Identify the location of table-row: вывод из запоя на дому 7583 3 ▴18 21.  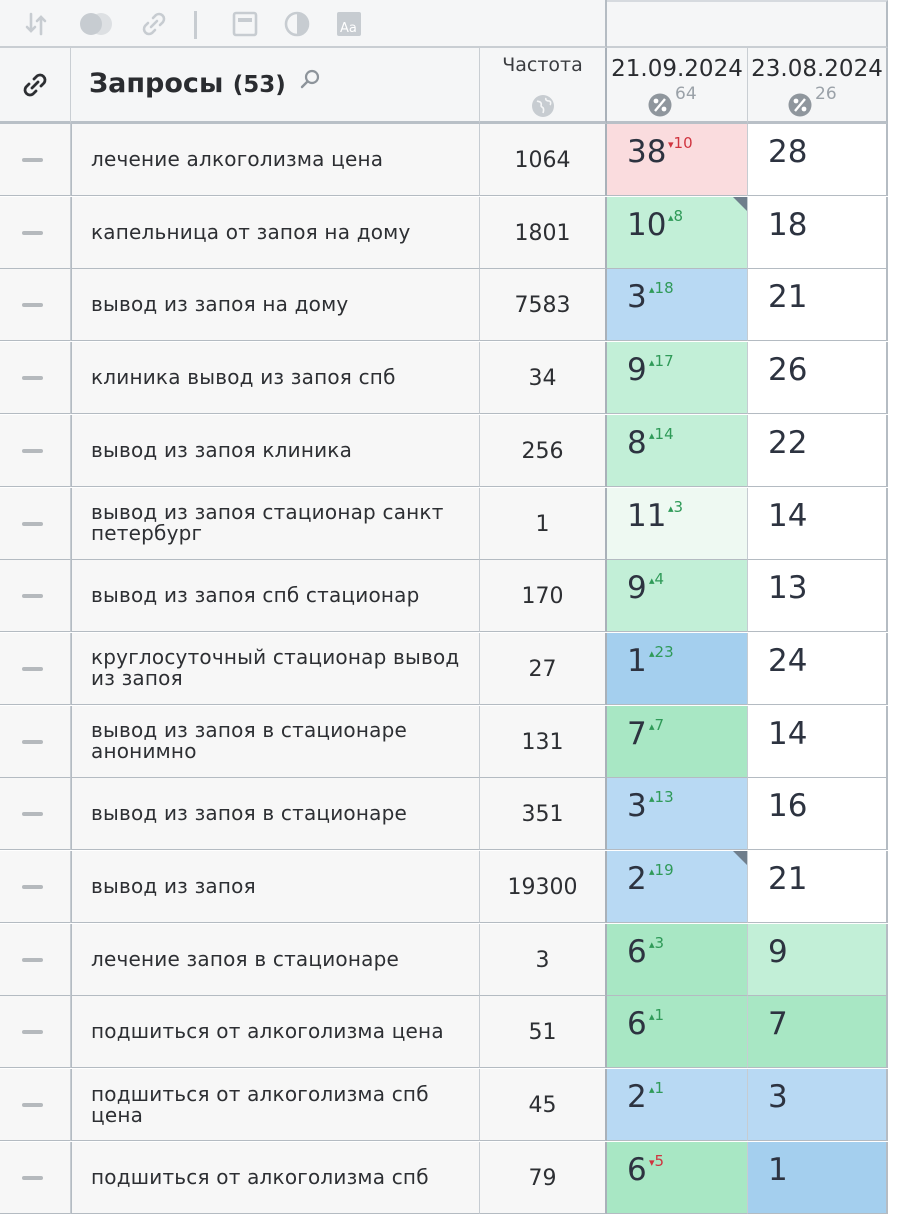
(444, 305).